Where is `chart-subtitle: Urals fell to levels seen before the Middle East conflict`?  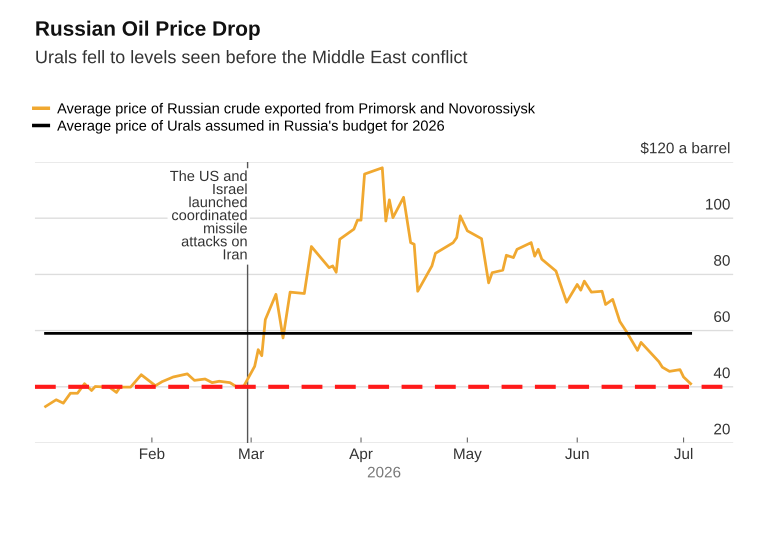 chart-subtitle: Urals fell to levels seen before the Middle East conflict is located at coordinates (252, 57).